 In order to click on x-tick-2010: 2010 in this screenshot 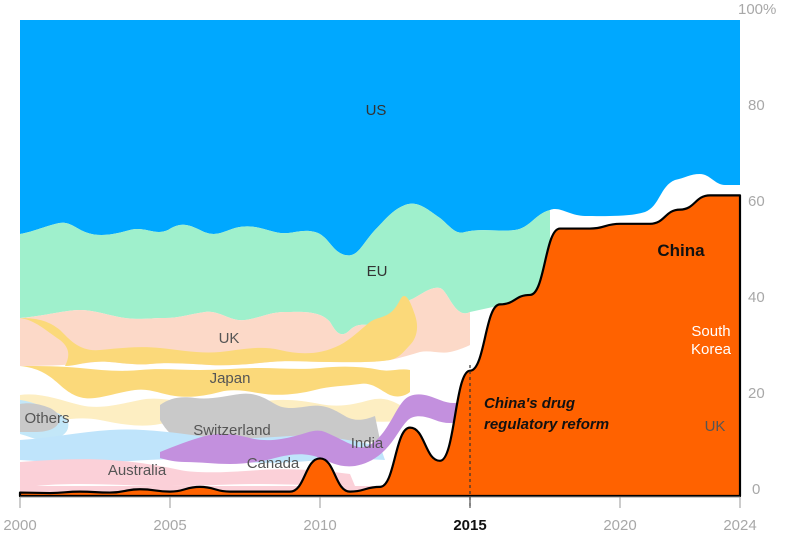, I will do `click(319, 525)`.